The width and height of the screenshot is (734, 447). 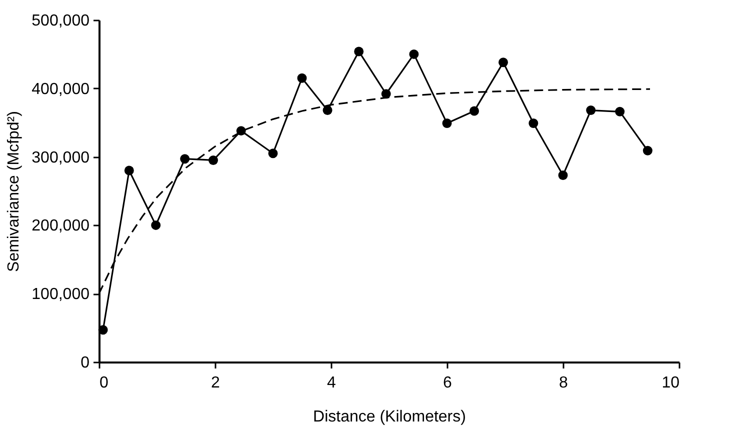 I want to click on y-tick-label: 500,000, so click(x=61, y=21).